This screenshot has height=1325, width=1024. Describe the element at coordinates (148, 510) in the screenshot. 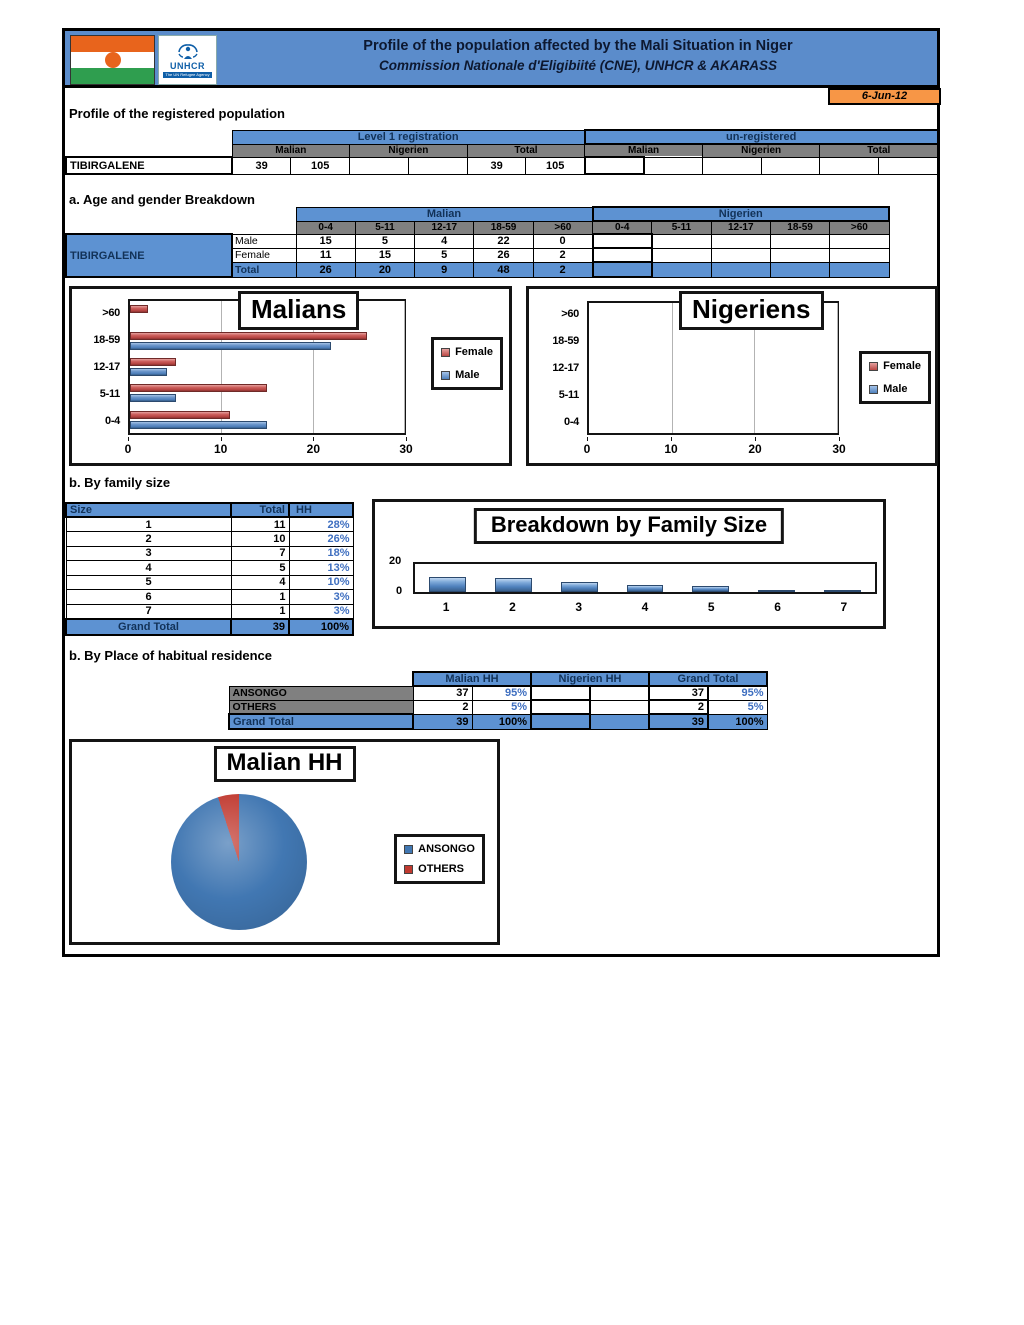

I see `column-header-size: Size` at that location.